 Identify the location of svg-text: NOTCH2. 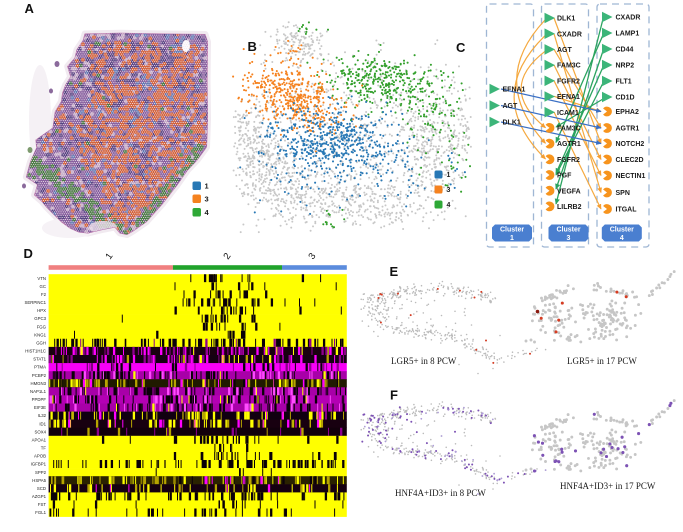
(630, 144).